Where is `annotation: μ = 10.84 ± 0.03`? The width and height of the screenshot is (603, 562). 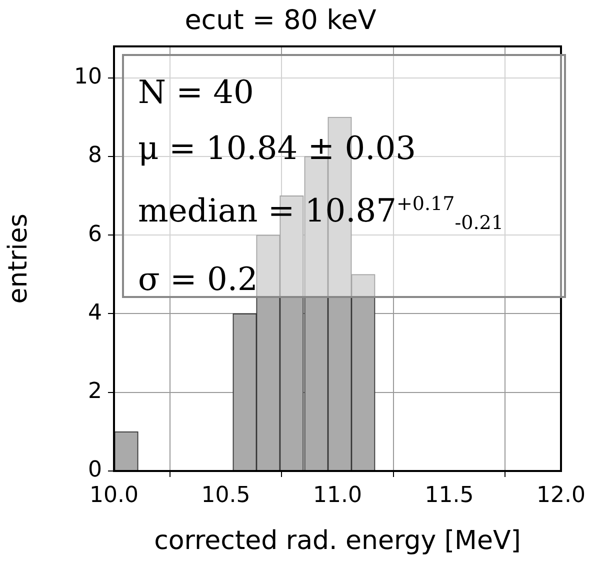
annotation: μ = 10.84 ± 0.03 is located at coordinates (277, 148).